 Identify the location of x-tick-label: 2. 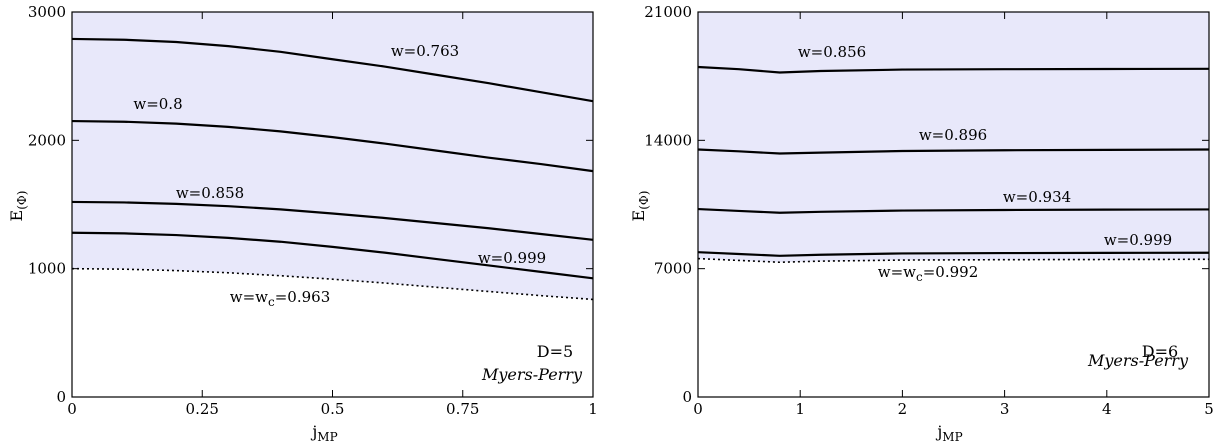
(903, 409).